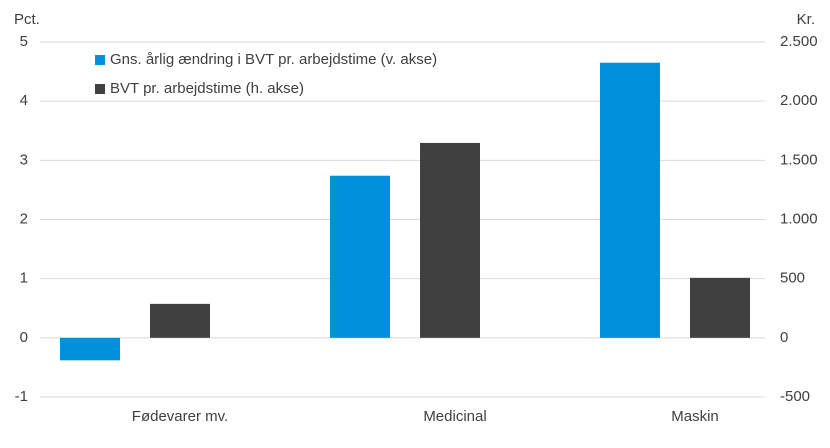 This screenshot has height=448, width=830. Describe the element at coordinates (806, 19) in the screenshot. I see `right-axis-label: Kr.` at that location.